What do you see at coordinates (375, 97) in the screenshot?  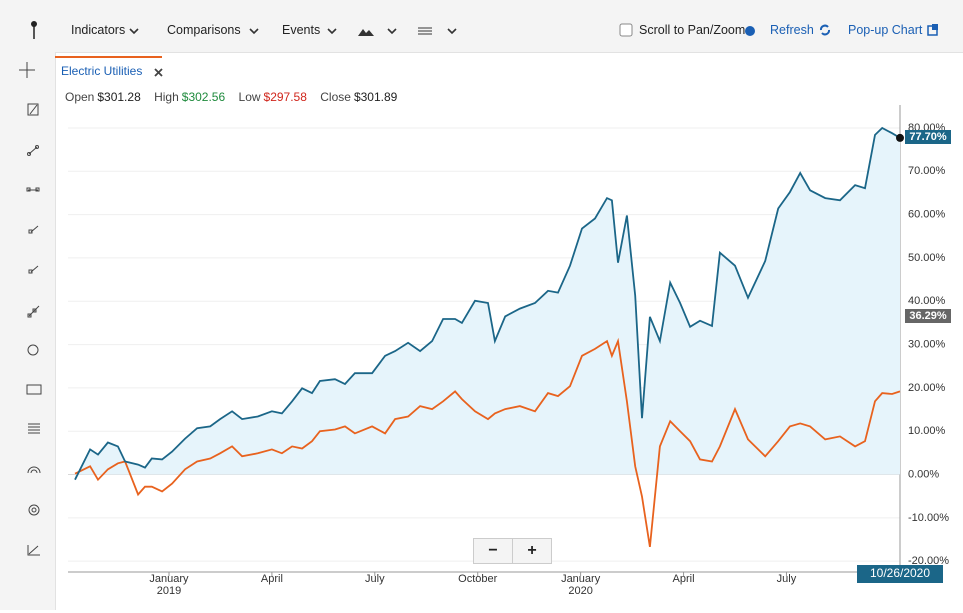 I see `quote-value: $301.89` at bounding box center [375, 97].